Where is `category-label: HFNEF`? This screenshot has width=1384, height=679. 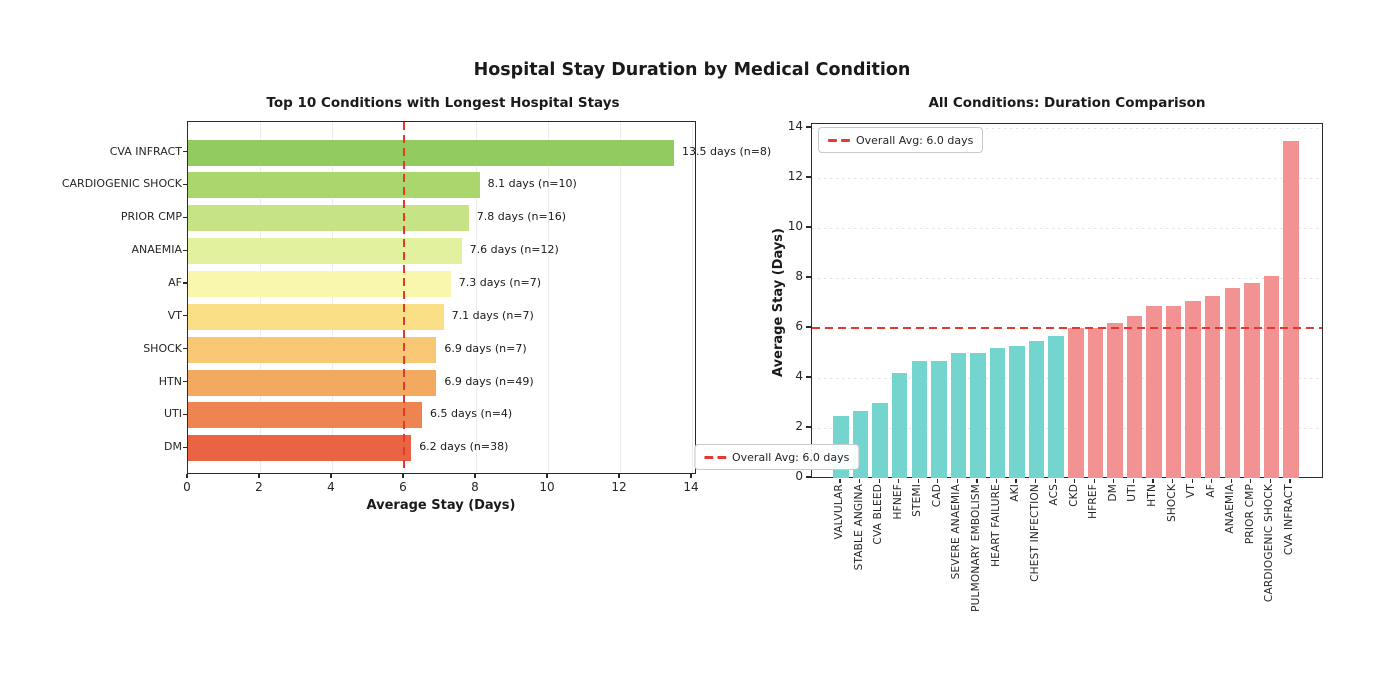 category-label: HFNEF is located at coordinates (897, 502).